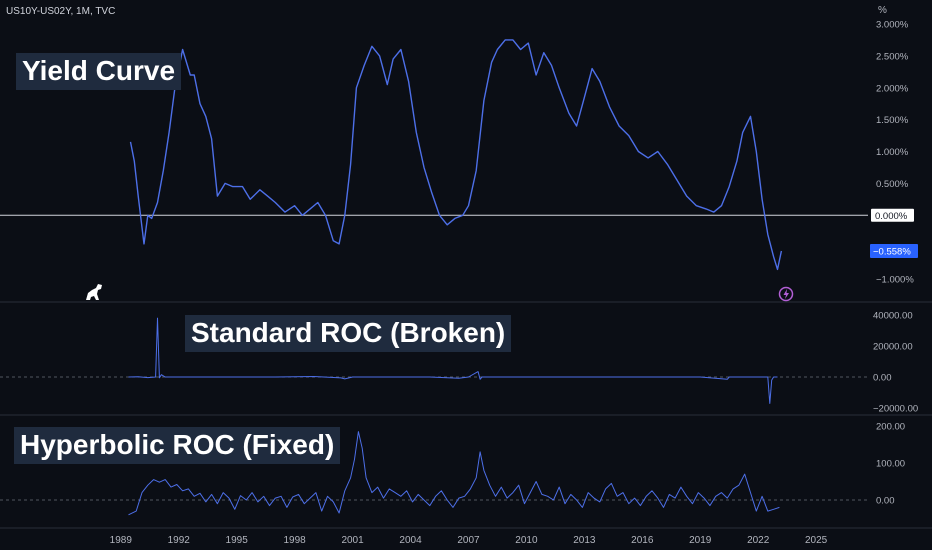  Describe the element at coordinates (895, 280) in the screenshot. I see `y-tick-label: −1.000%` at that location.